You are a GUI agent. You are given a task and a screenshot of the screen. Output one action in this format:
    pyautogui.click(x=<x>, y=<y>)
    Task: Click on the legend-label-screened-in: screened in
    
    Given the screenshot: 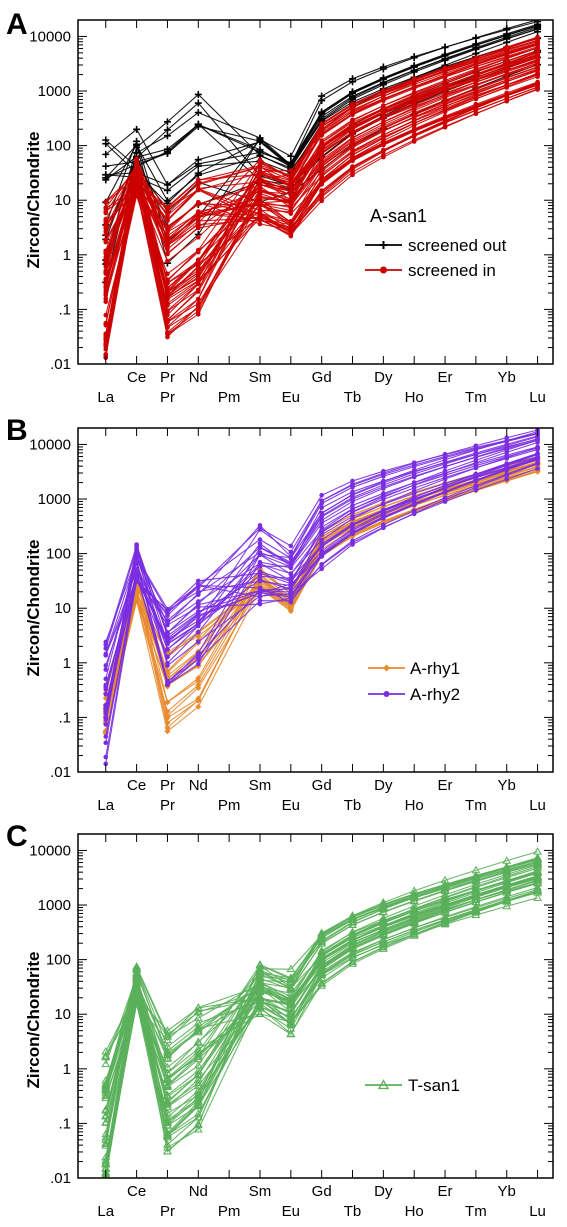 What is the action you would take?
    pyautogui.click(x=452, y=270)
    